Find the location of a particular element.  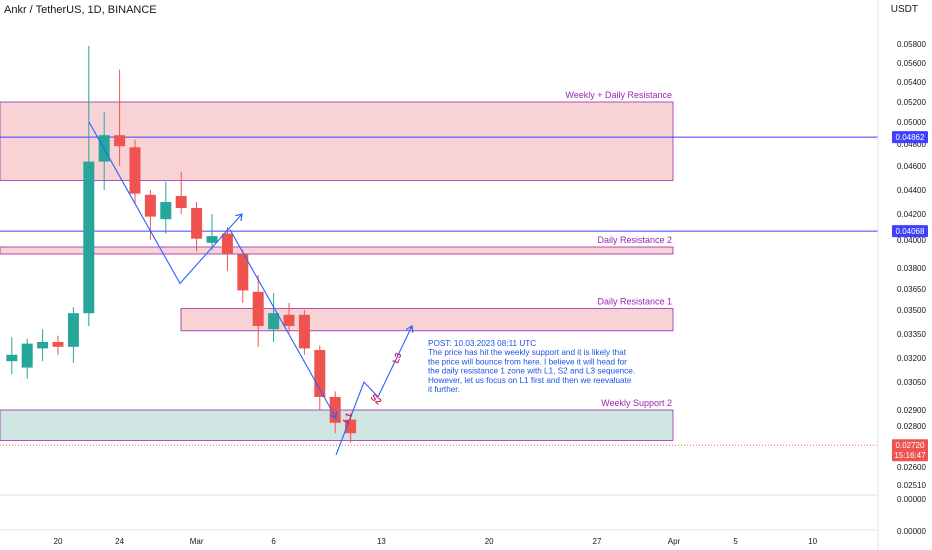

price-tick: 0.05000 is located at coordinates (911, 122).